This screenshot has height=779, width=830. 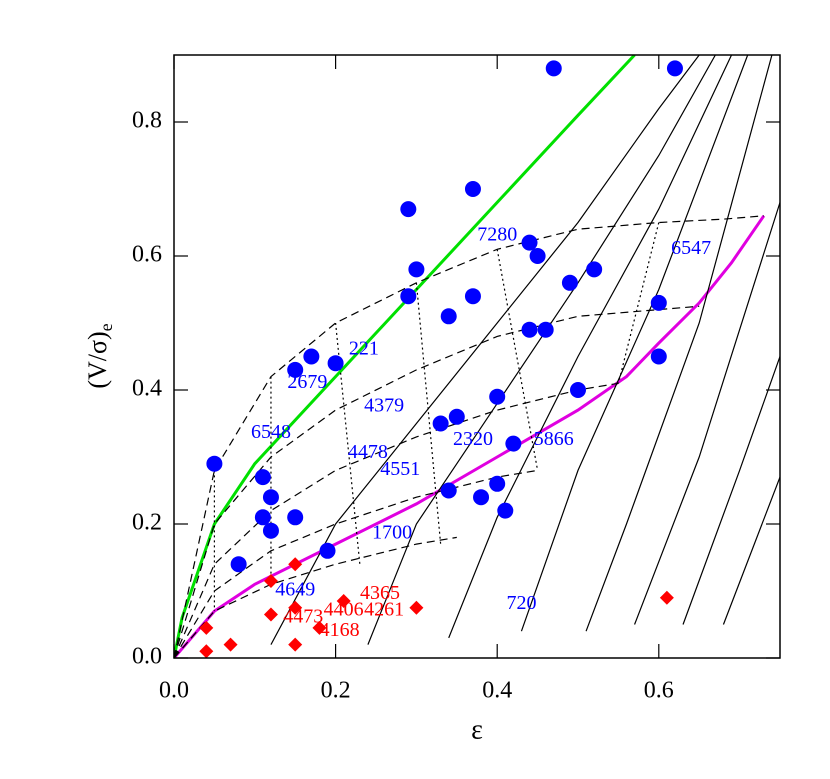 What do you see at coordinates (174, 691) in the screenshot?
I see `x-tick-label: 0.0` at bounding box center [174, 691].